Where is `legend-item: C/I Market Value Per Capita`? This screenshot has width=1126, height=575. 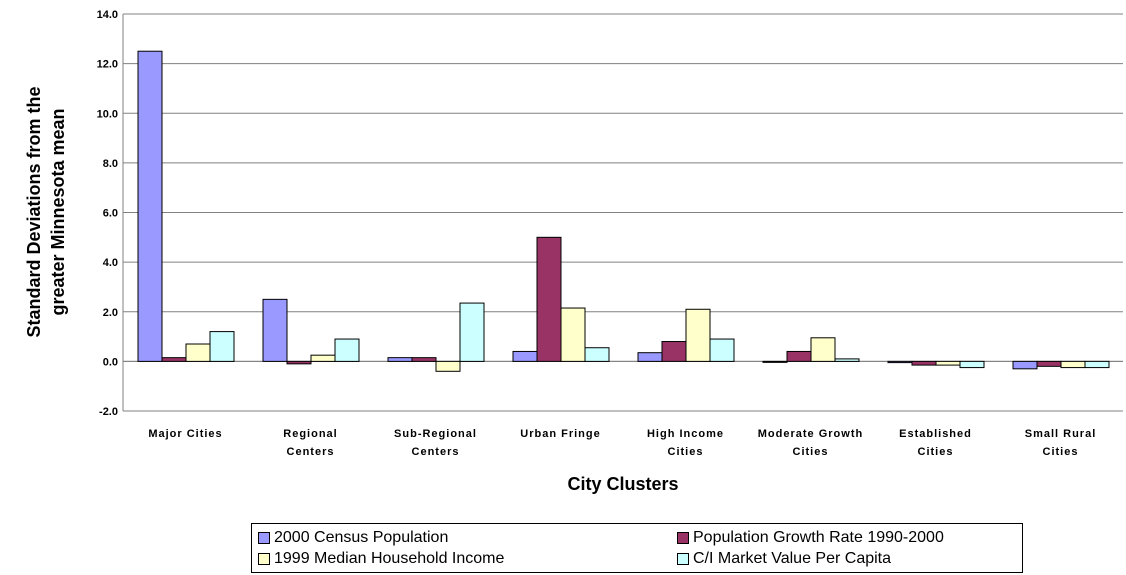 legend-item: C/I Market Value Per Capita is located at coordinates (784, 559).